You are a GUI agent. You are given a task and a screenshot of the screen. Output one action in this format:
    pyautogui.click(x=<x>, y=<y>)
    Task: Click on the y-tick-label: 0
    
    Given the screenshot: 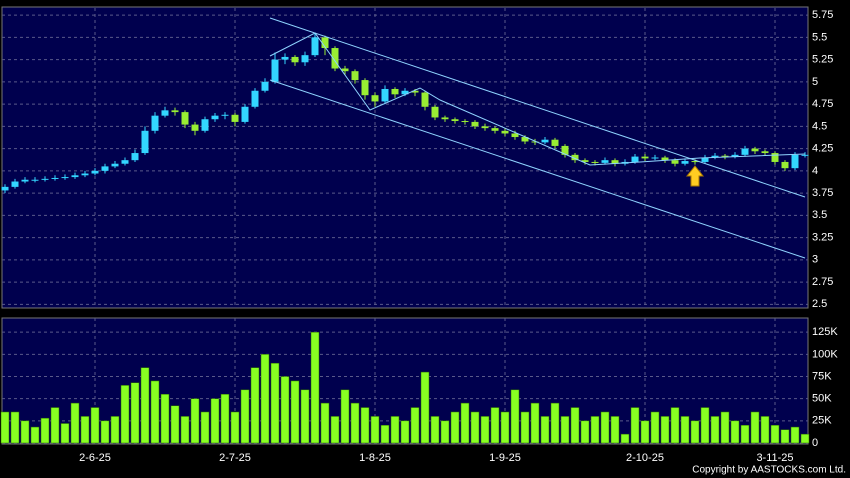 What is the action you would take?
    pyautogui.click(x=815, y=443)
    